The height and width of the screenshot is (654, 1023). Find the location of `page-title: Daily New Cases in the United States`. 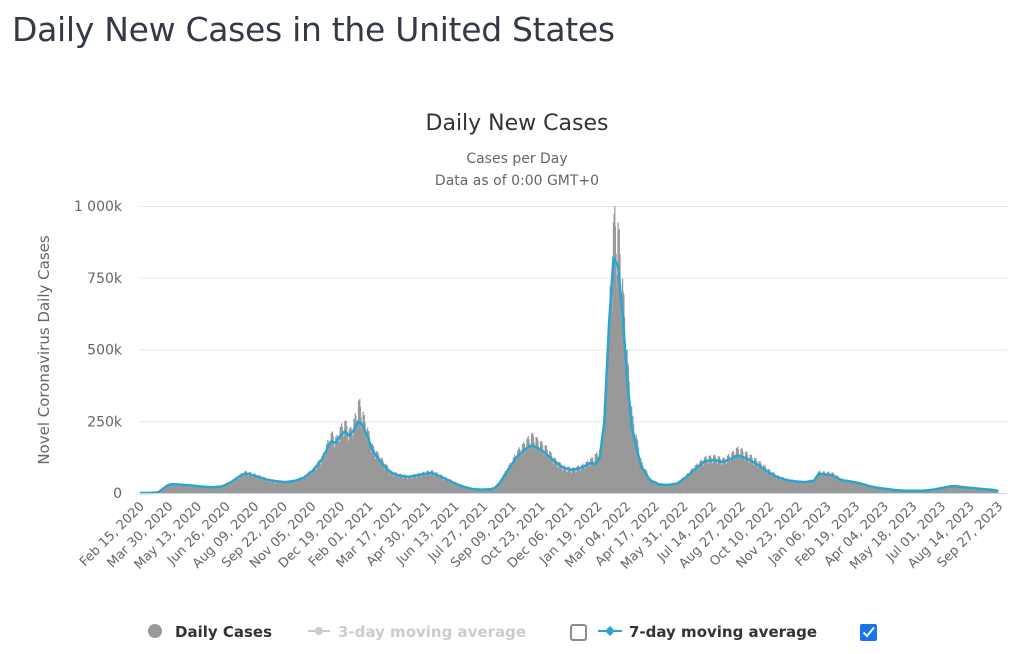

page-title: Daily New Cases in the United States is located at coordinates (313, 29).